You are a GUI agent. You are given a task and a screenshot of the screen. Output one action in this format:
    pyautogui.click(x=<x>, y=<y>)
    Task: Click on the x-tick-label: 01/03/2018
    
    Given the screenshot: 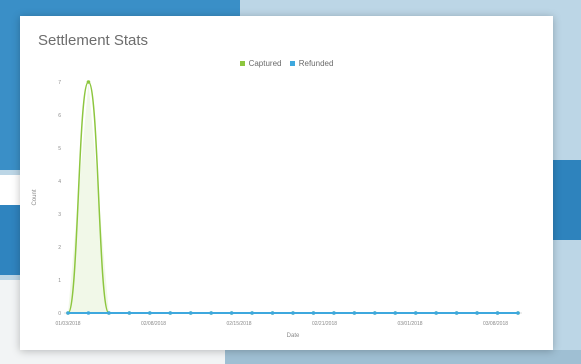 What is the action you would take?
    pyautogui.click(x=67, y=324)
    